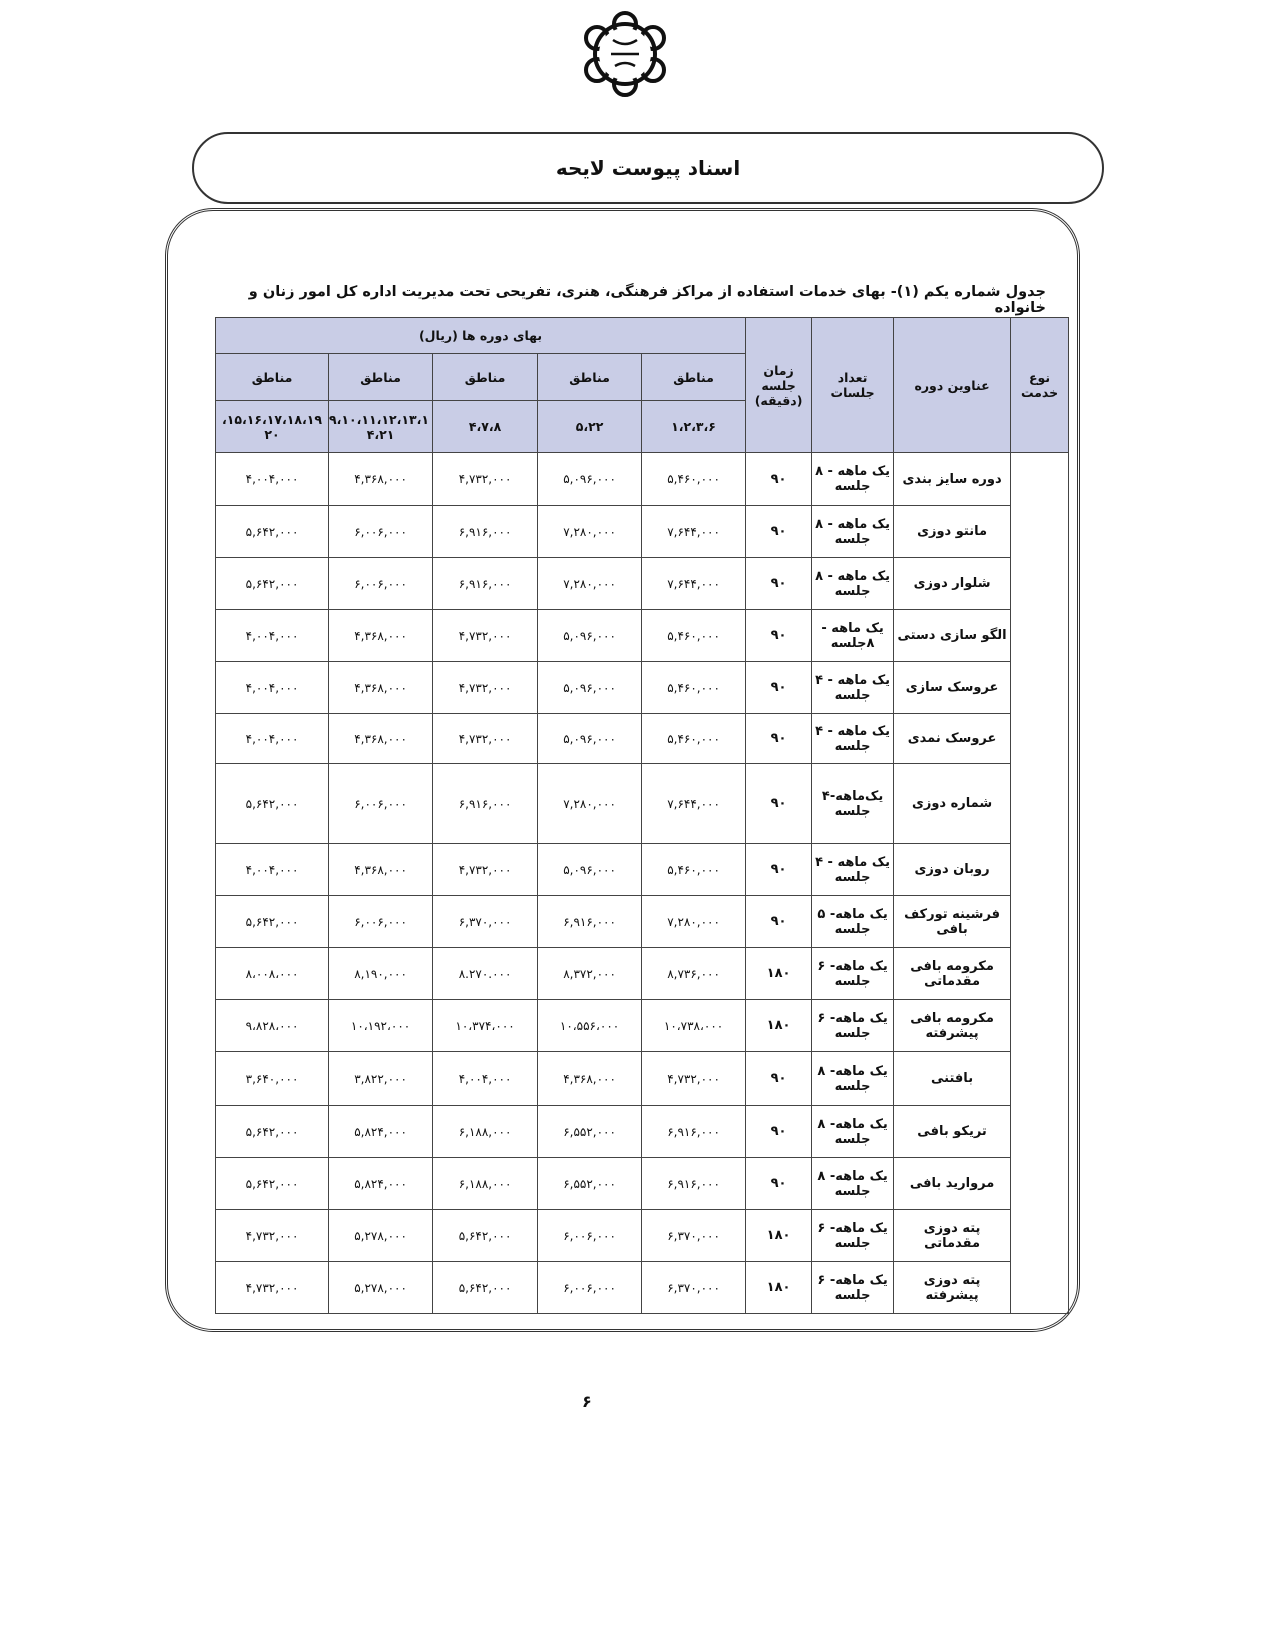 The height and width of the screenshot is (1650, 1275). What do you see at coordinates (381, 973) in the screenshot?
I see `price-zone-4: ۸,۱۹۰,۰۰۰` at bounding box center [381, 973].